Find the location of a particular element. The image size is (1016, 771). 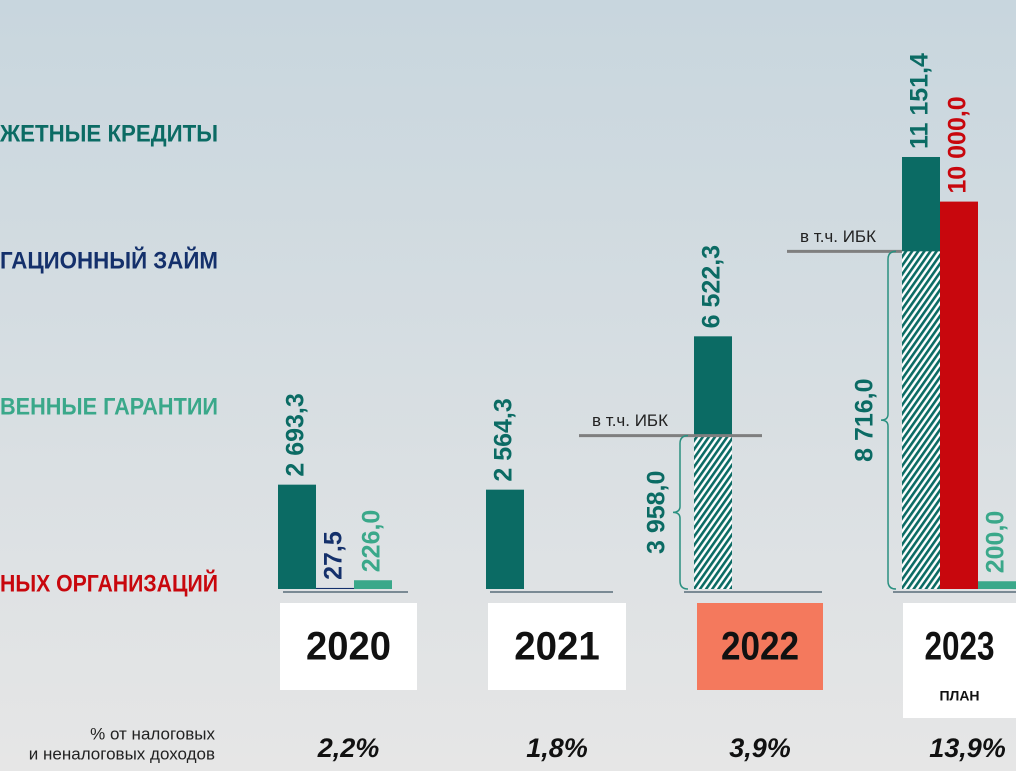

share-value: 3,9% is located at coordinates (760, 748).